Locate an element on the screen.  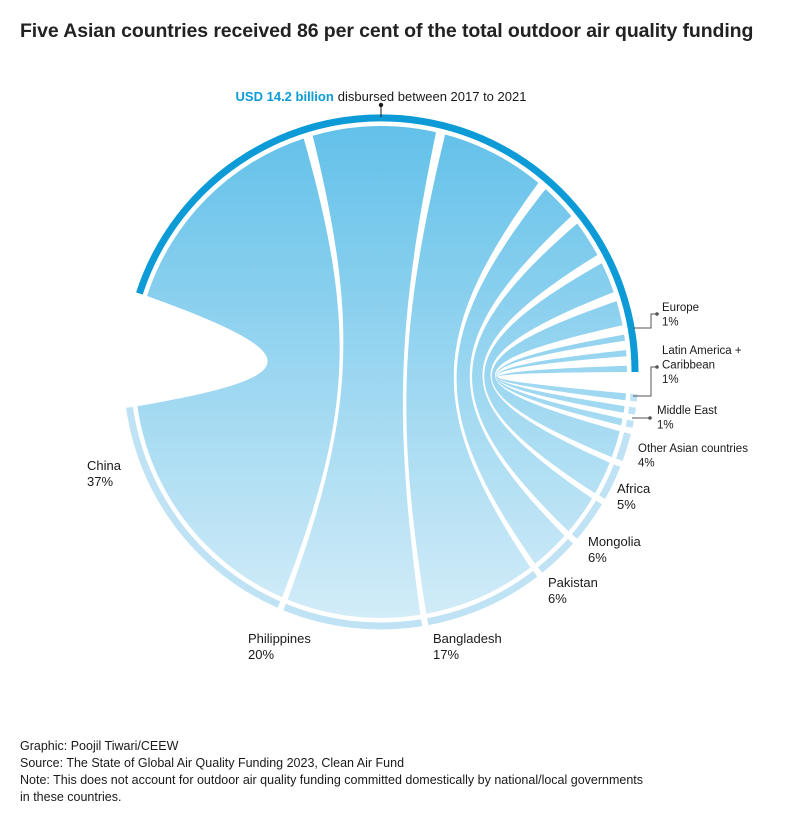
label-africa: Africa 5% is located at coordinates (634, 496).